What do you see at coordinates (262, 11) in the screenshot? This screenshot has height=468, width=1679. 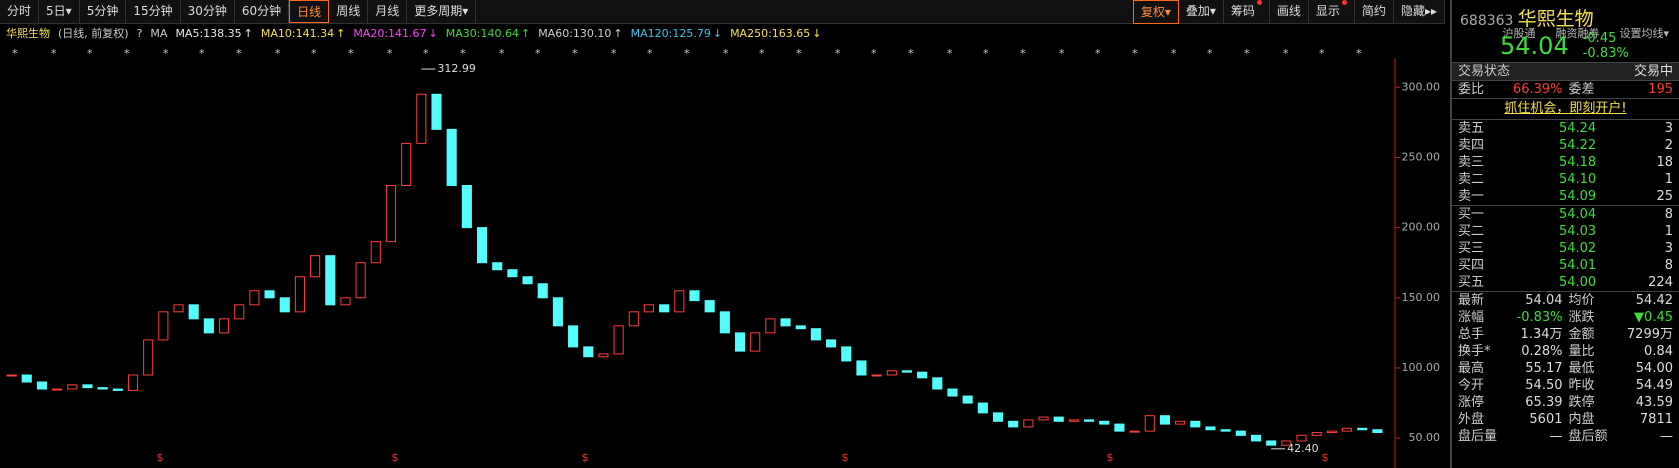 I see `period-button: 60分钟` at bounding box center [262, 11].